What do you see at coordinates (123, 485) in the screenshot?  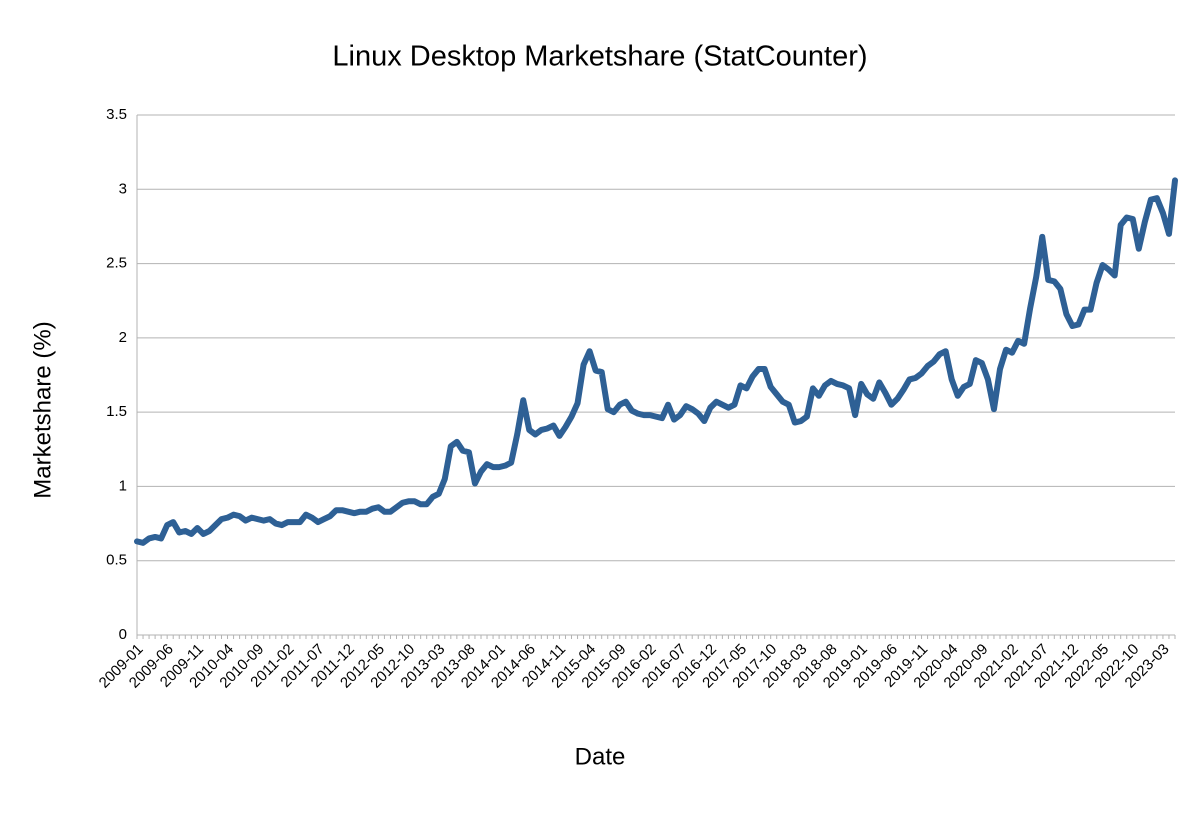 I see `y-tick-label: 1` at bounding box center [123, 485].